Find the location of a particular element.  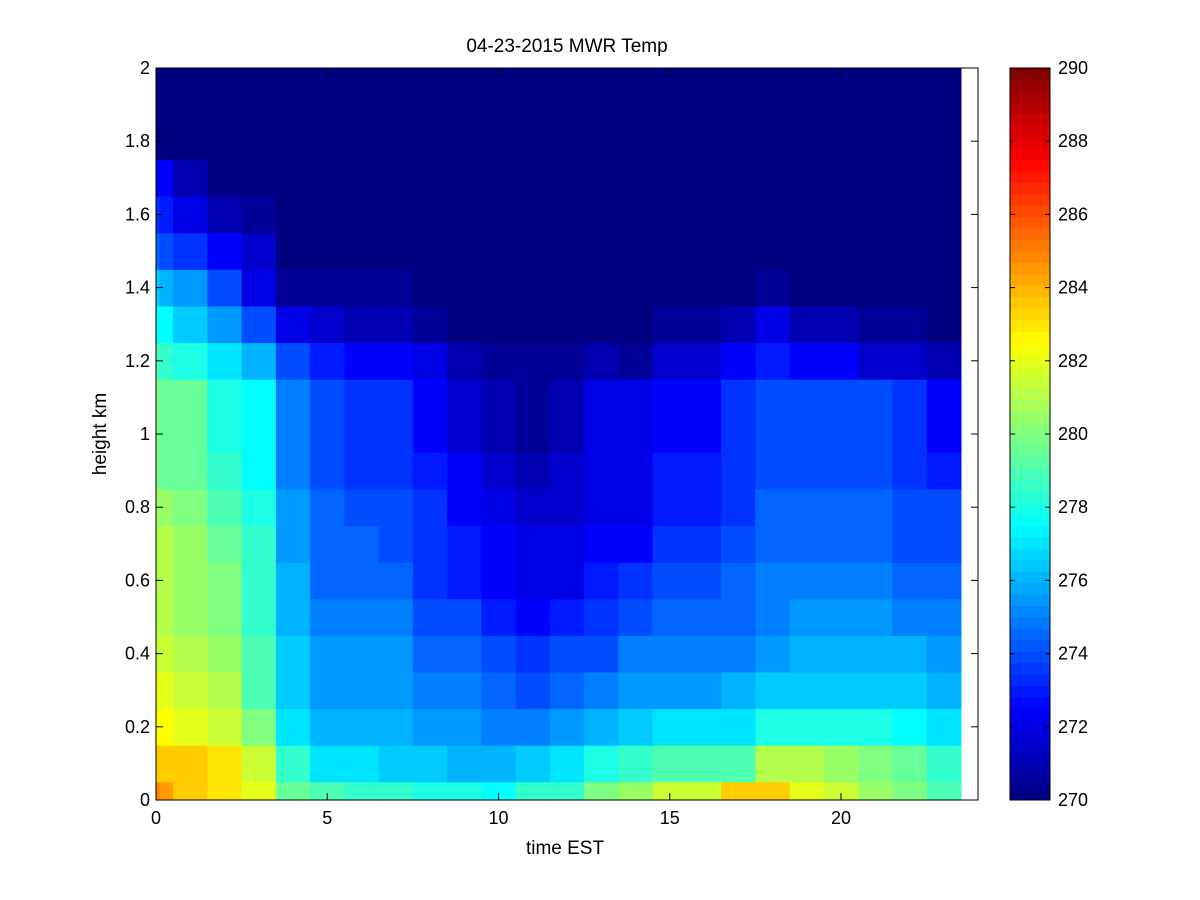

colorbar-ticks: 270 272 274 276 278 280 282 284 286 288 290 is located at coordinates (1049, 434).